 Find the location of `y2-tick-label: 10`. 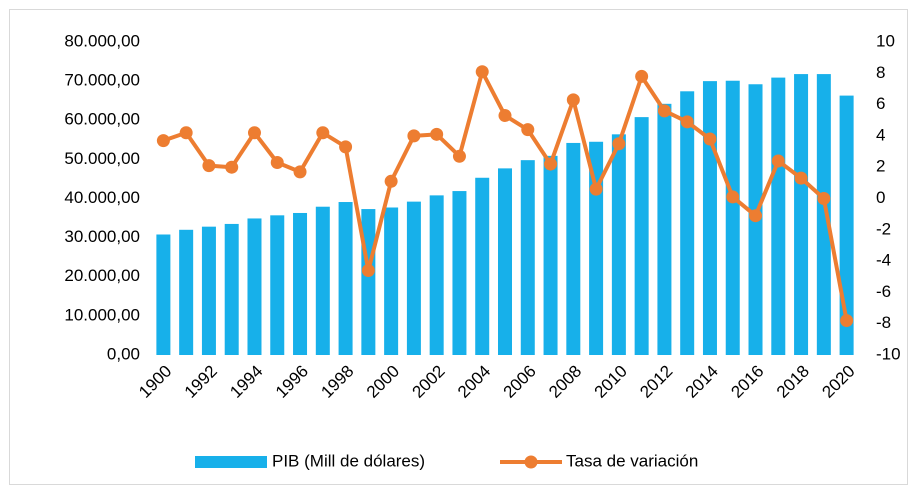

y2-tick-label: 10 is located at coordinates (885, 40).